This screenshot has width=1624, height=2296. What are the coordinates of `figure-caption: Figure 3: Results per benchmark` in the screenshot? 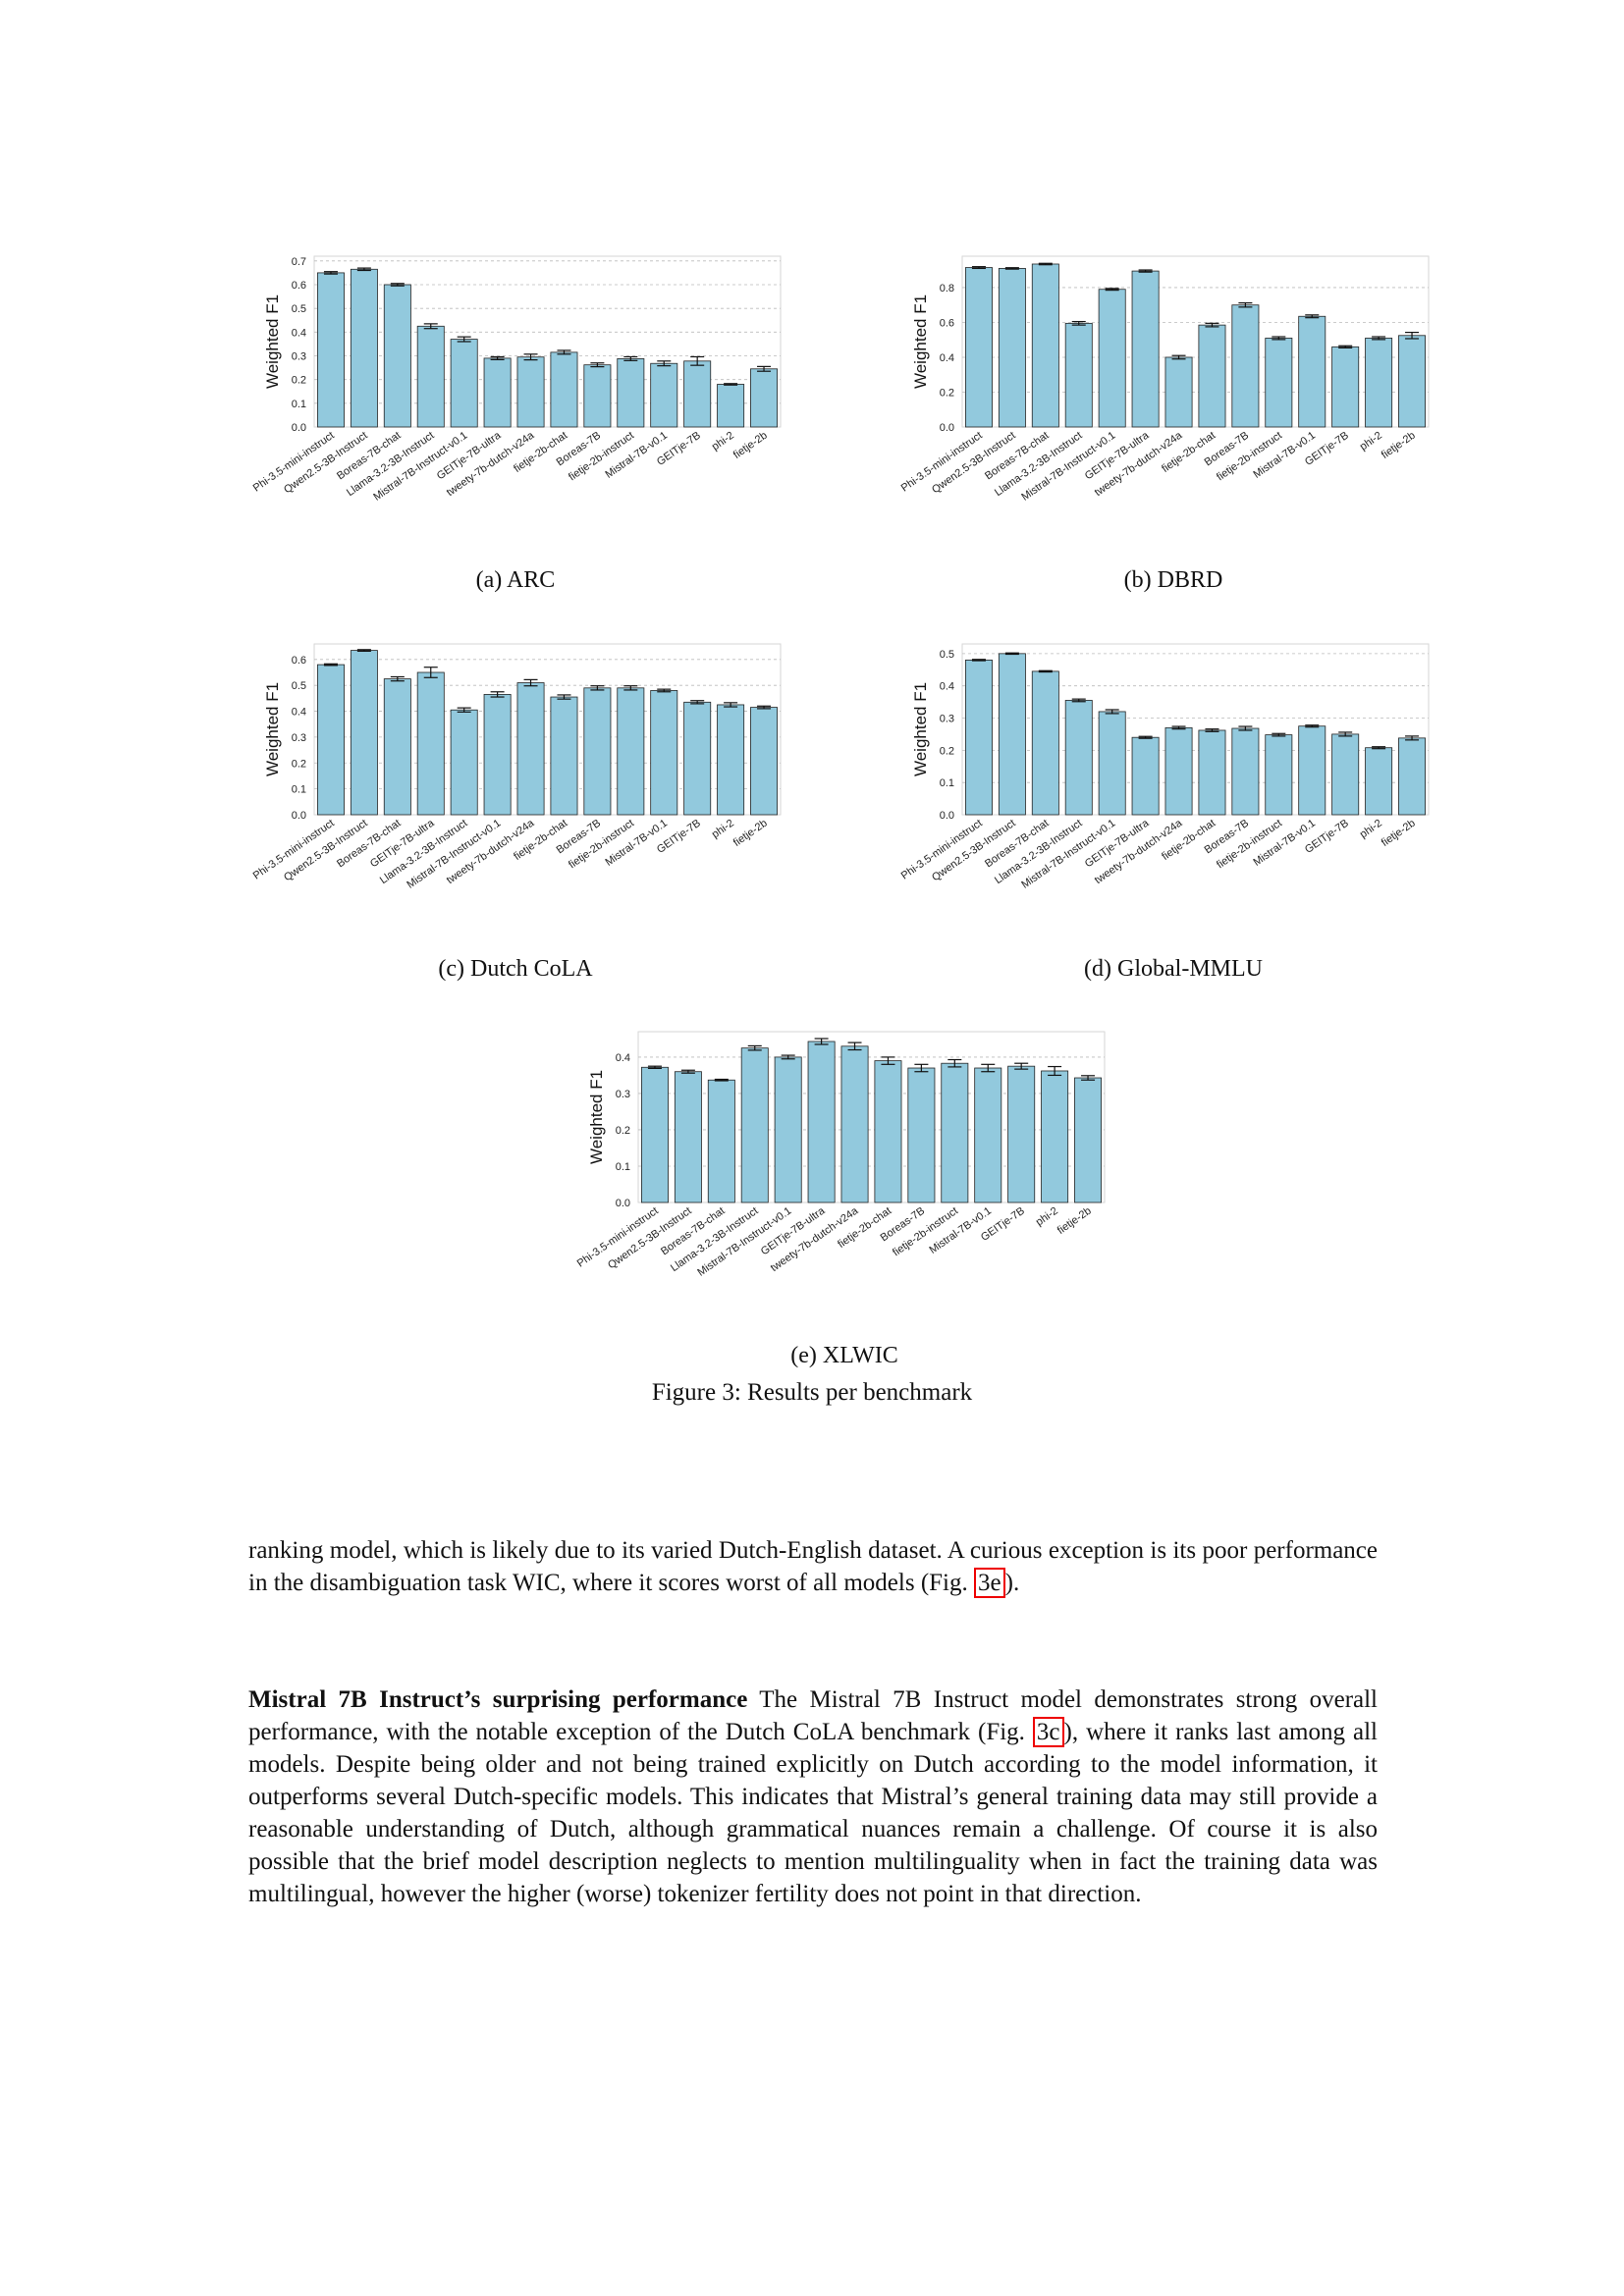 It's located at (812, 1392).